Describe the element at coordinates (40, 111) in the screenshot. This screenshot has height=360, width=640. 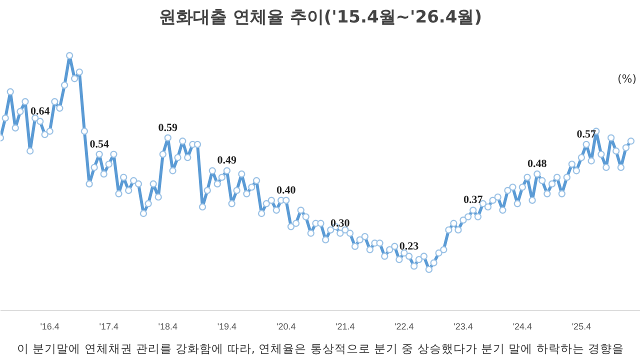
I see `data-label: 0.64` at that location.